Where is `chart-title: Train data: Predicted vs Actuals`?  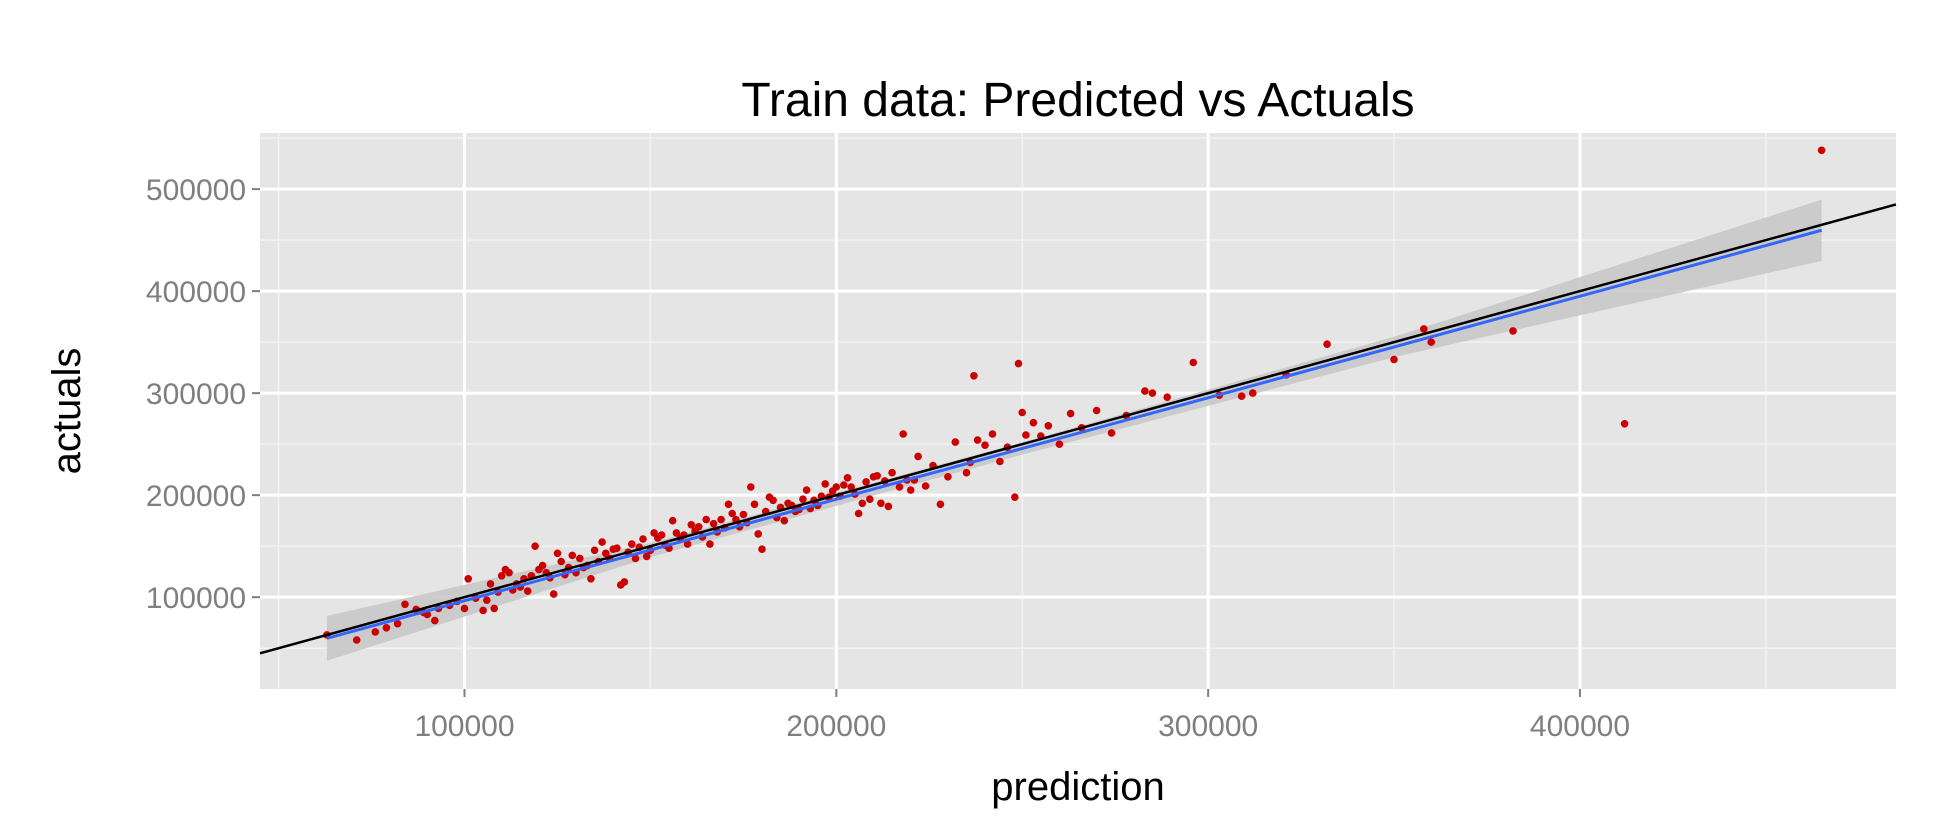 chart-title: Train data: Predicted vs Actuals is located at coordinates (1077, 100).